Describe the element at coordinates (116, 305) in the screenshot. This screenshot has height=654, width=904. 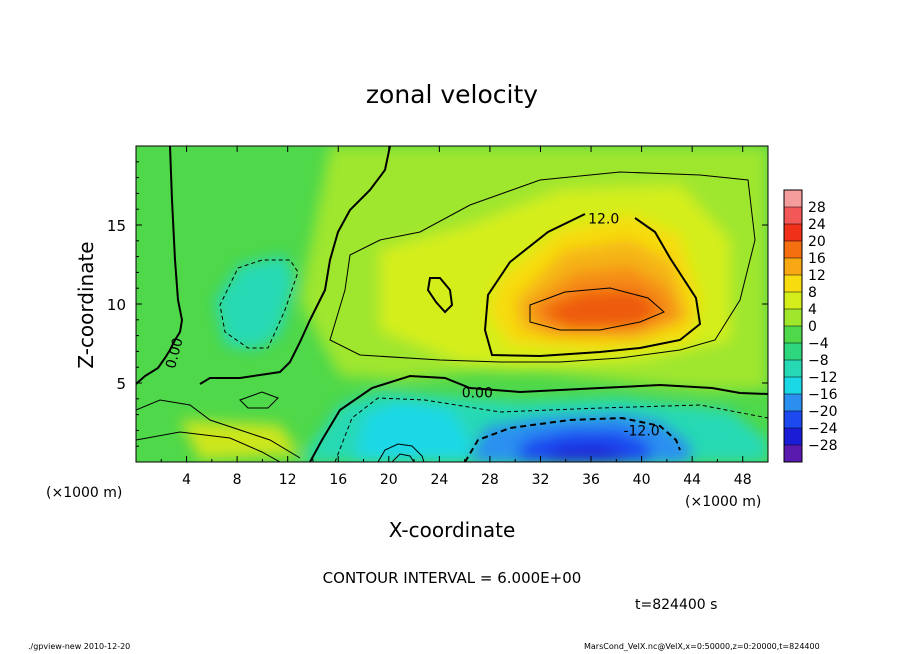
I see `y-tick-label: 10` at that location.